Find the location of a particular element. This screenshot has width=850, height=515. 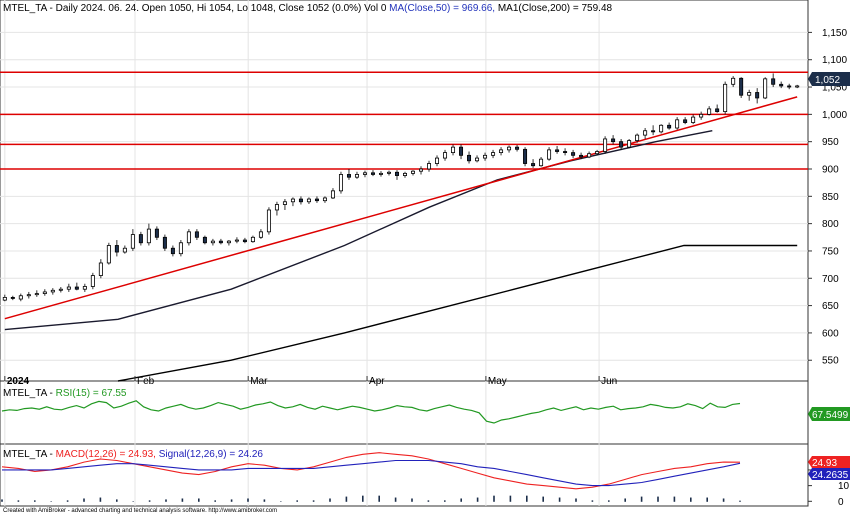

price-tick-label: 750 is located at coordinates (830, 251).